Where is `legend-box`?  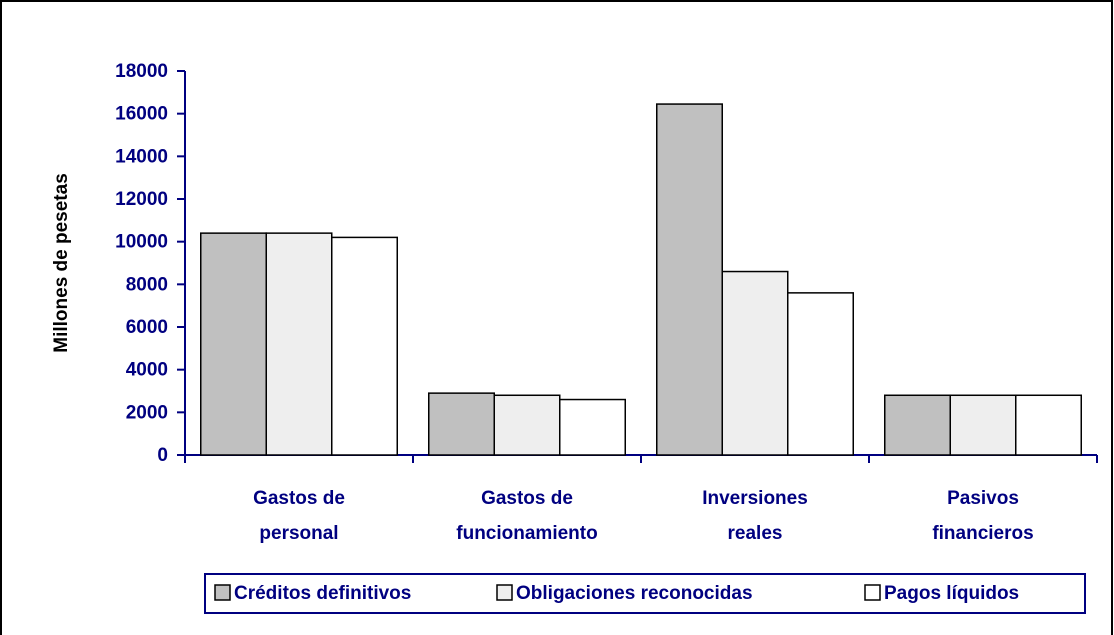
legend-box is located at coordinates (645, 593).